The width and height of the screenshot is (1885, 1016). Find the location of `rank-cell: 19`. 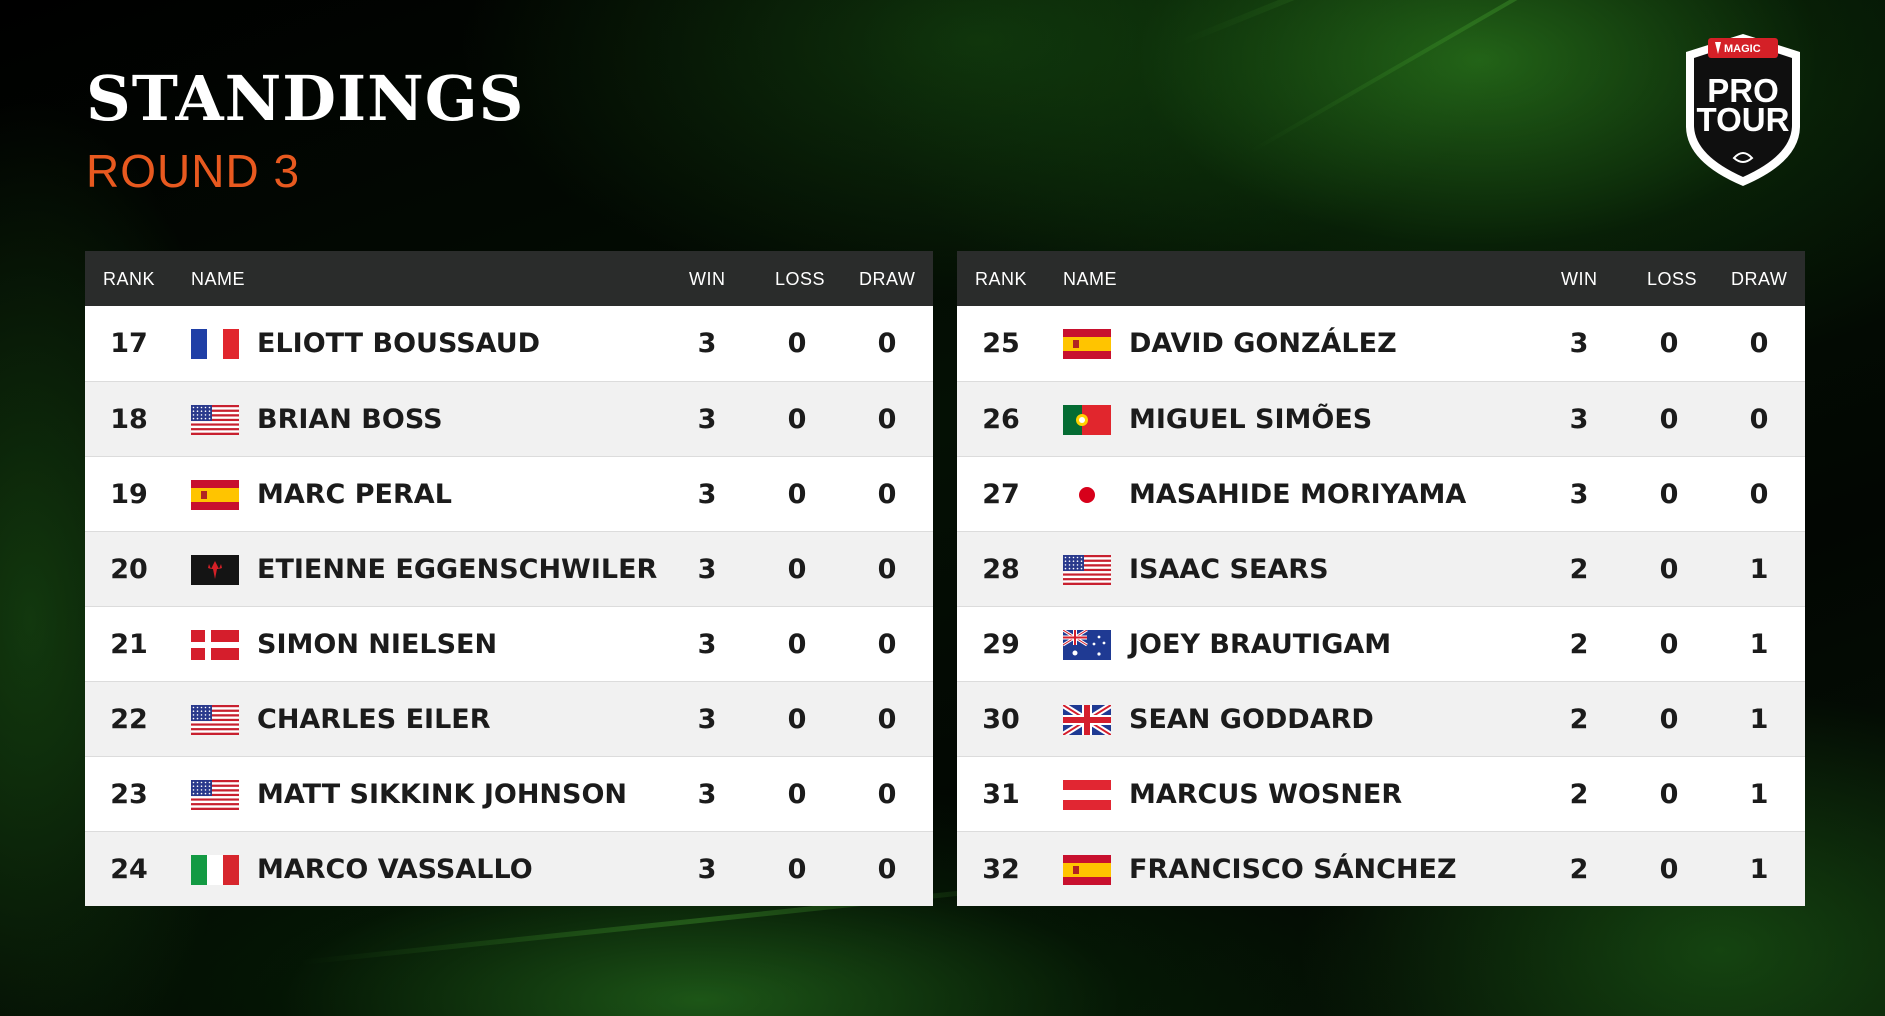

rank-cell: 19 is located at coordinates (129, 494).